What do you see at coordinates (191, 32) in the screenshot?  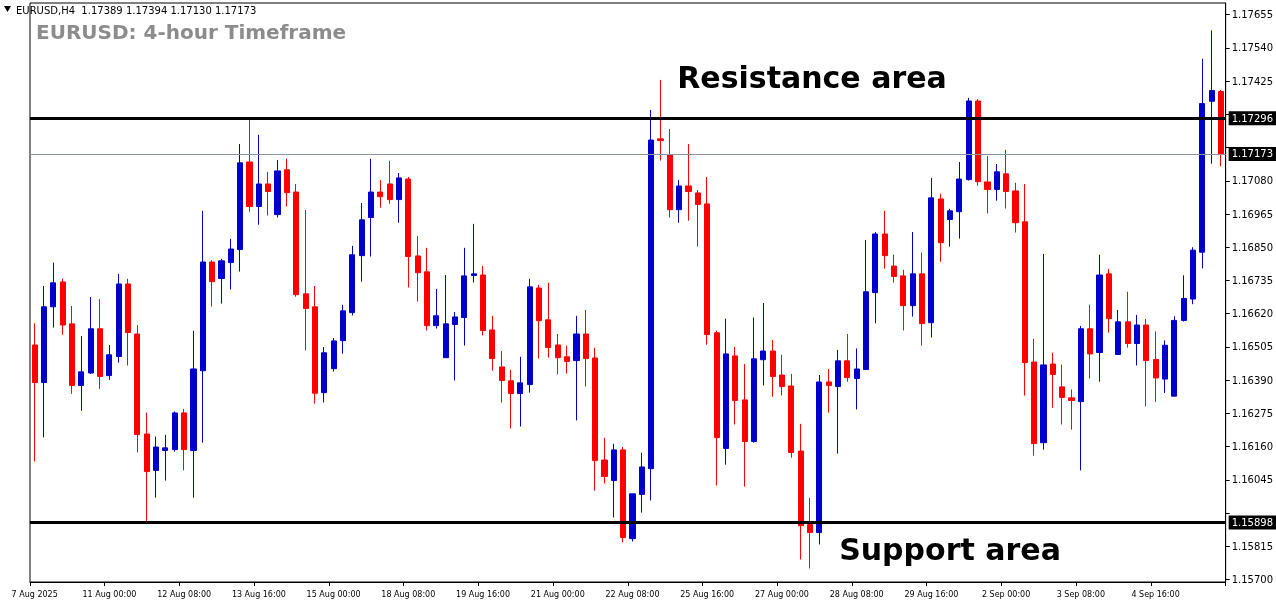 I see `text: EURUSD: 4-hour Timeframe` at bounding box center [191, 32].